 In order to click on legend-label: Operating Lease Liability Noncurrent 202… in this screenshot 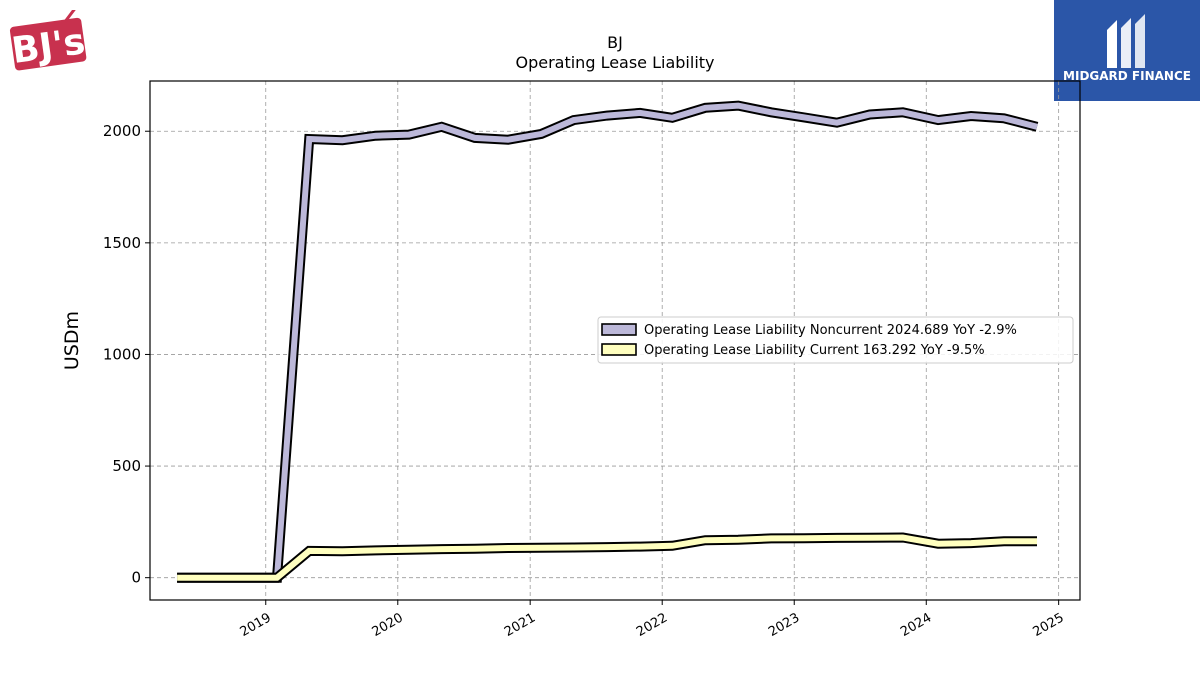, I will do `click(830, 330)`.